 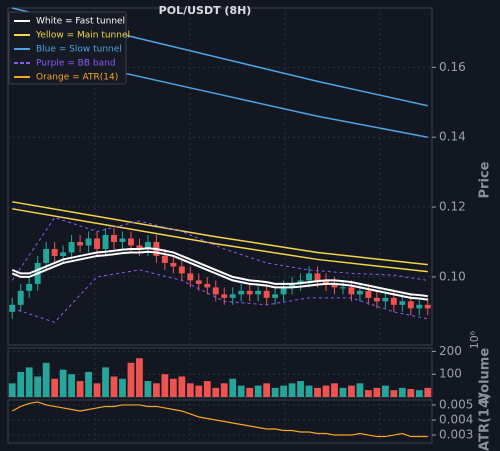 I want to click on y-axis-label: Volume, so click(x=485, y=375).